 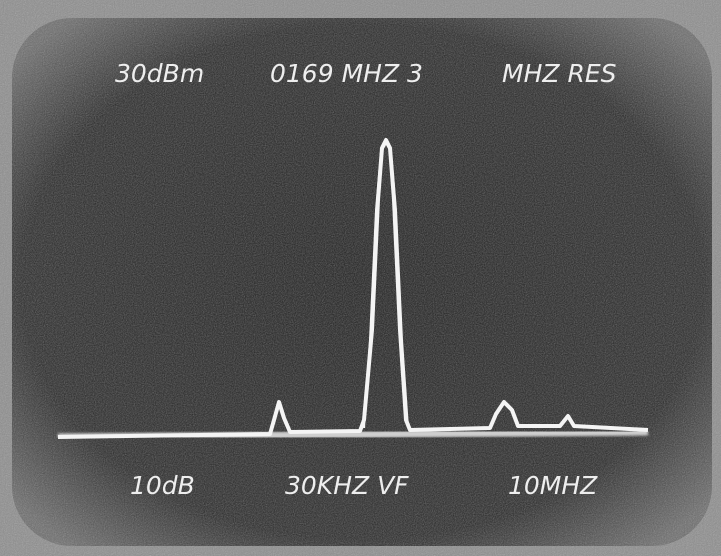 What do you see at coordinates (159, 73) in the screenshot?
I see `screen-label: 30dBm` at bounding box center [159, 73].